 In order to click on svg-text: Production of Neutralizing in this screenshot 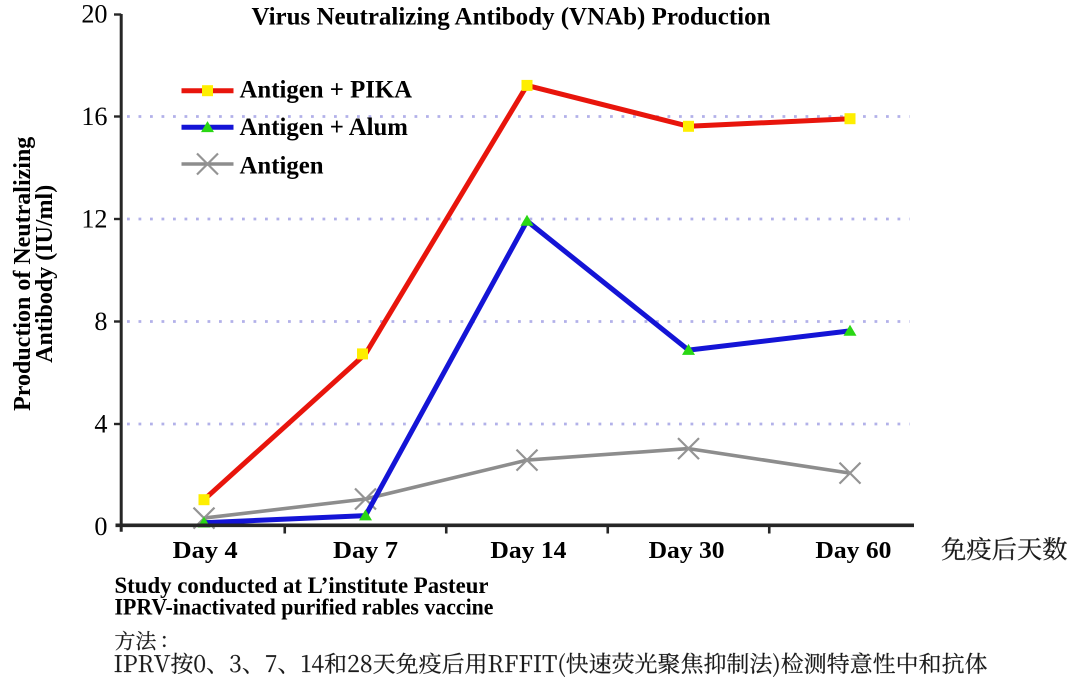, I will do `click(23, 274)`.